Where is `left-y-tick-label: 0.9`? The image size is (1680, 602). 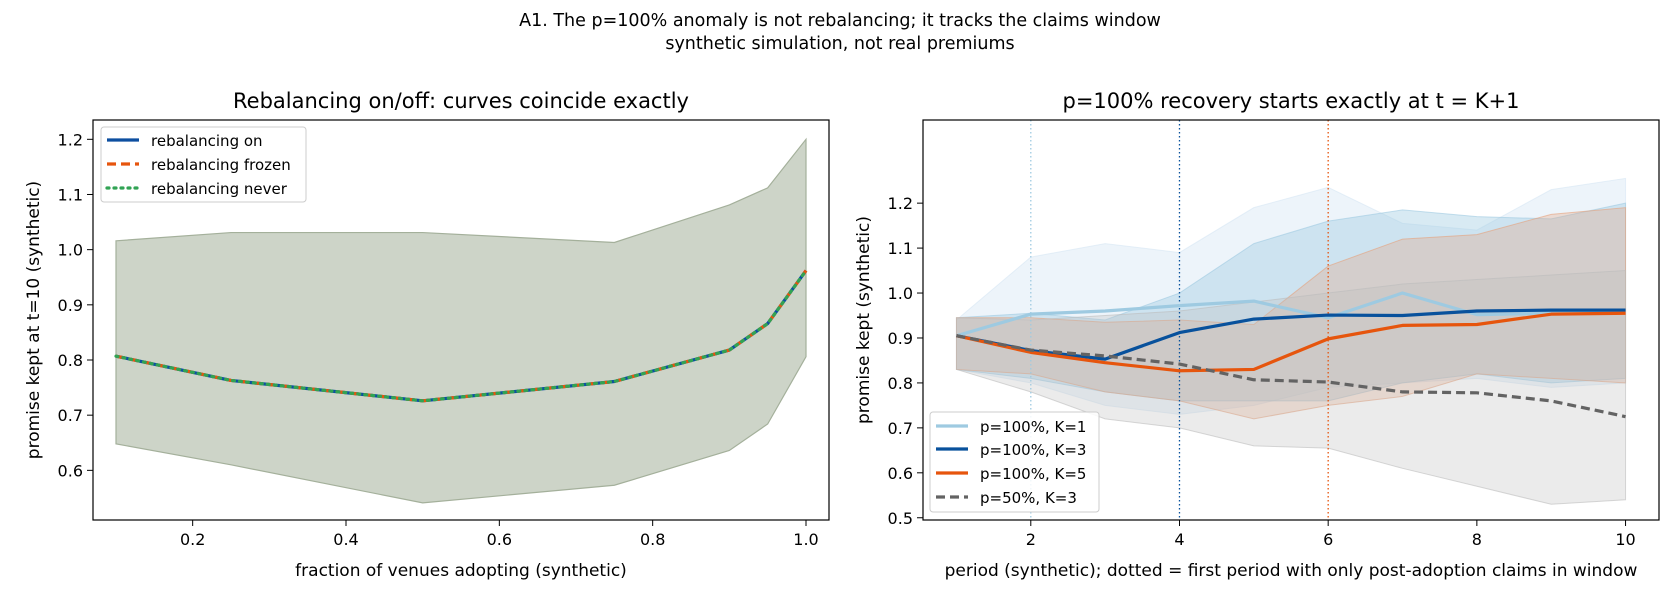 left-y-tick-label: 0.9 is located at coordinates (70, 305).